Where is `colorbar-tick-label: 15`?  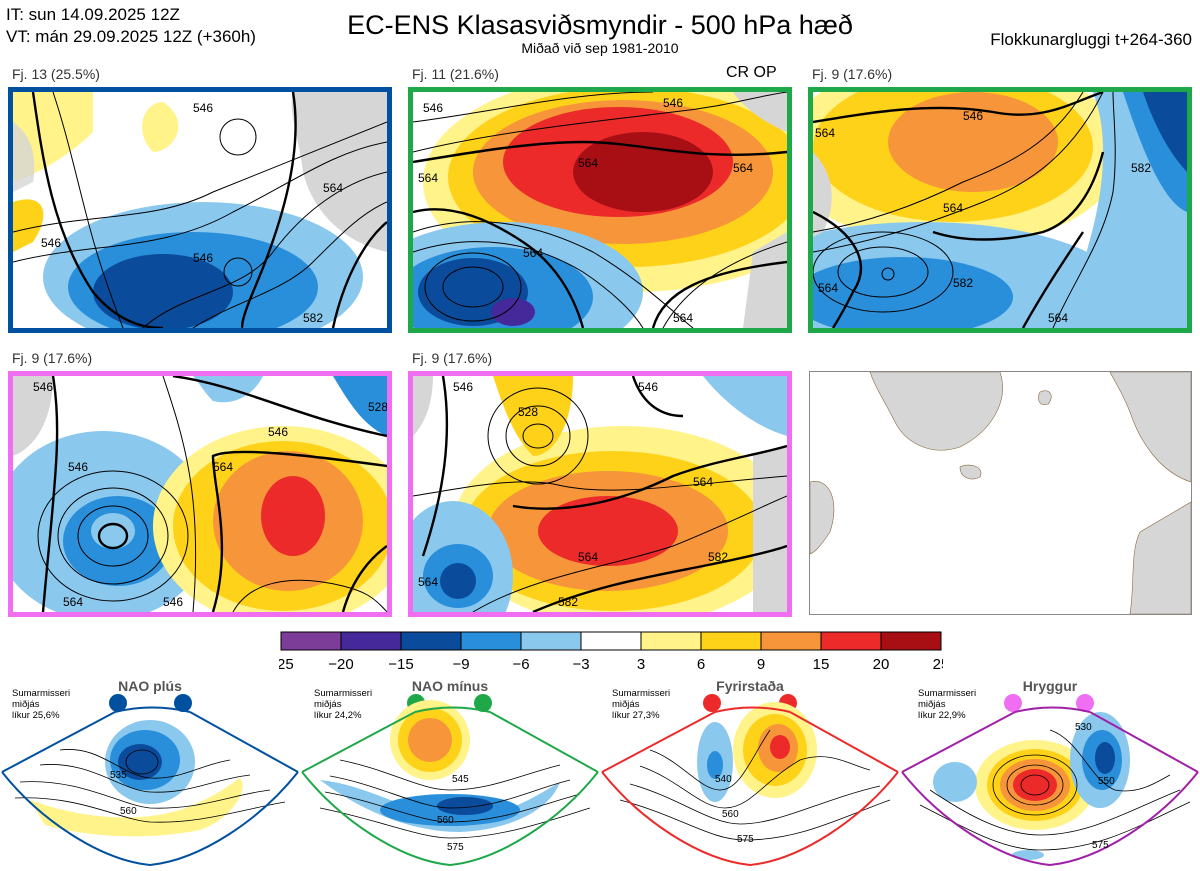 colorbar-tick-label: 15 is located at coordinates (821, 663).